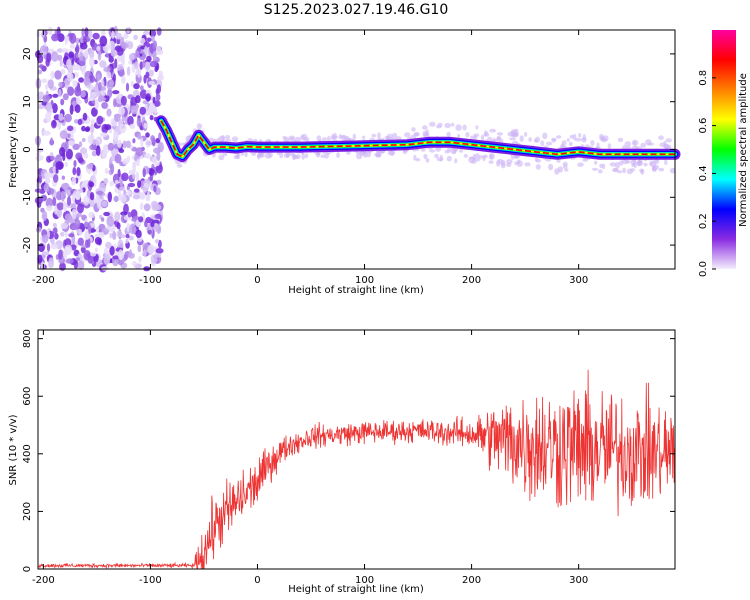 The image size is (750, 600). What do you see at coordinates (724, 149) in the screenshot?
I see `colorbar-gradient` at bounding box center [724, 149].